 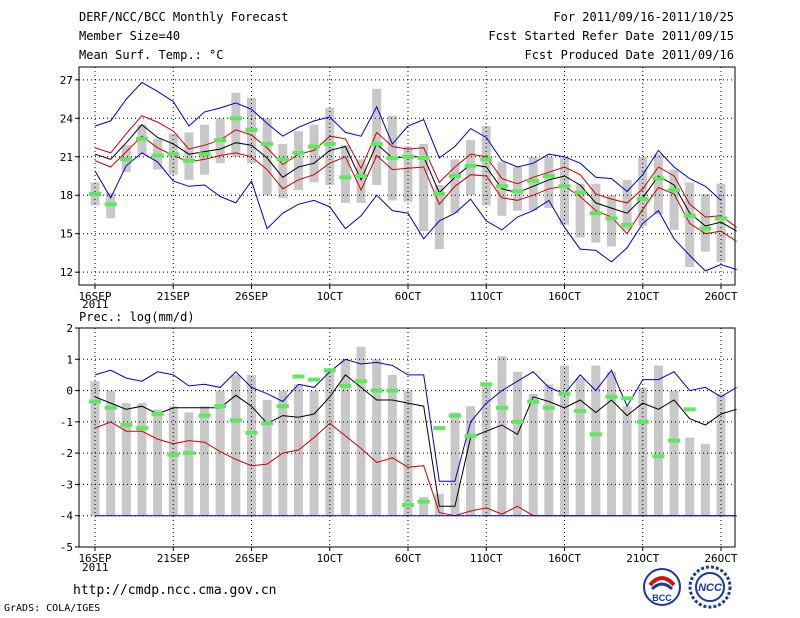 What do you see at coordinates (642, 296) in the screenshot?
I see `temp-x-tick-label: 21OCT` at bounding box center [642, 296].